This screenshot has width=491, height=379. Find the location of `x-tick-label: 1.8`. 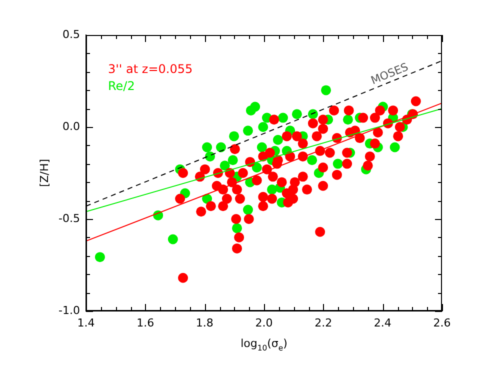

x-tick-label: 1.8 is located at coordinates (205, 323).